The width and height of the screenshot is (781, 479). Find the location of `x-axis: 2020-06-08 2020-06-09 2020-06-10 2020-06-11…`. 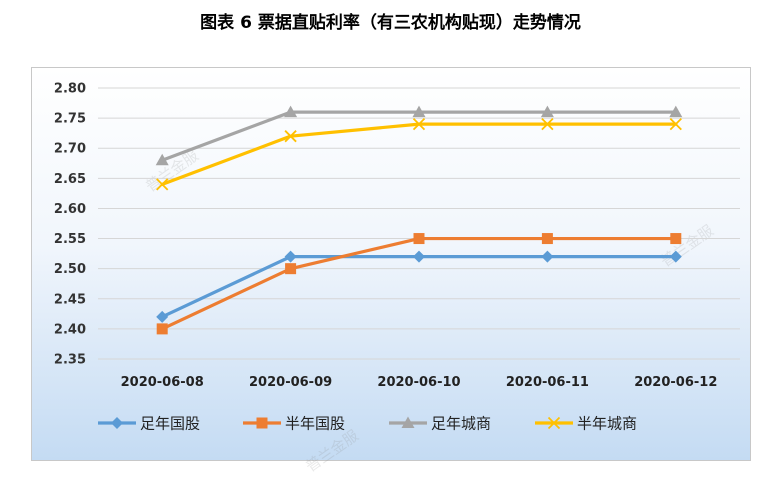

x-axis: 2020-06-08 2020-06-09 2020-06-10 2020-06-11… is located at coordinates (419, 382).